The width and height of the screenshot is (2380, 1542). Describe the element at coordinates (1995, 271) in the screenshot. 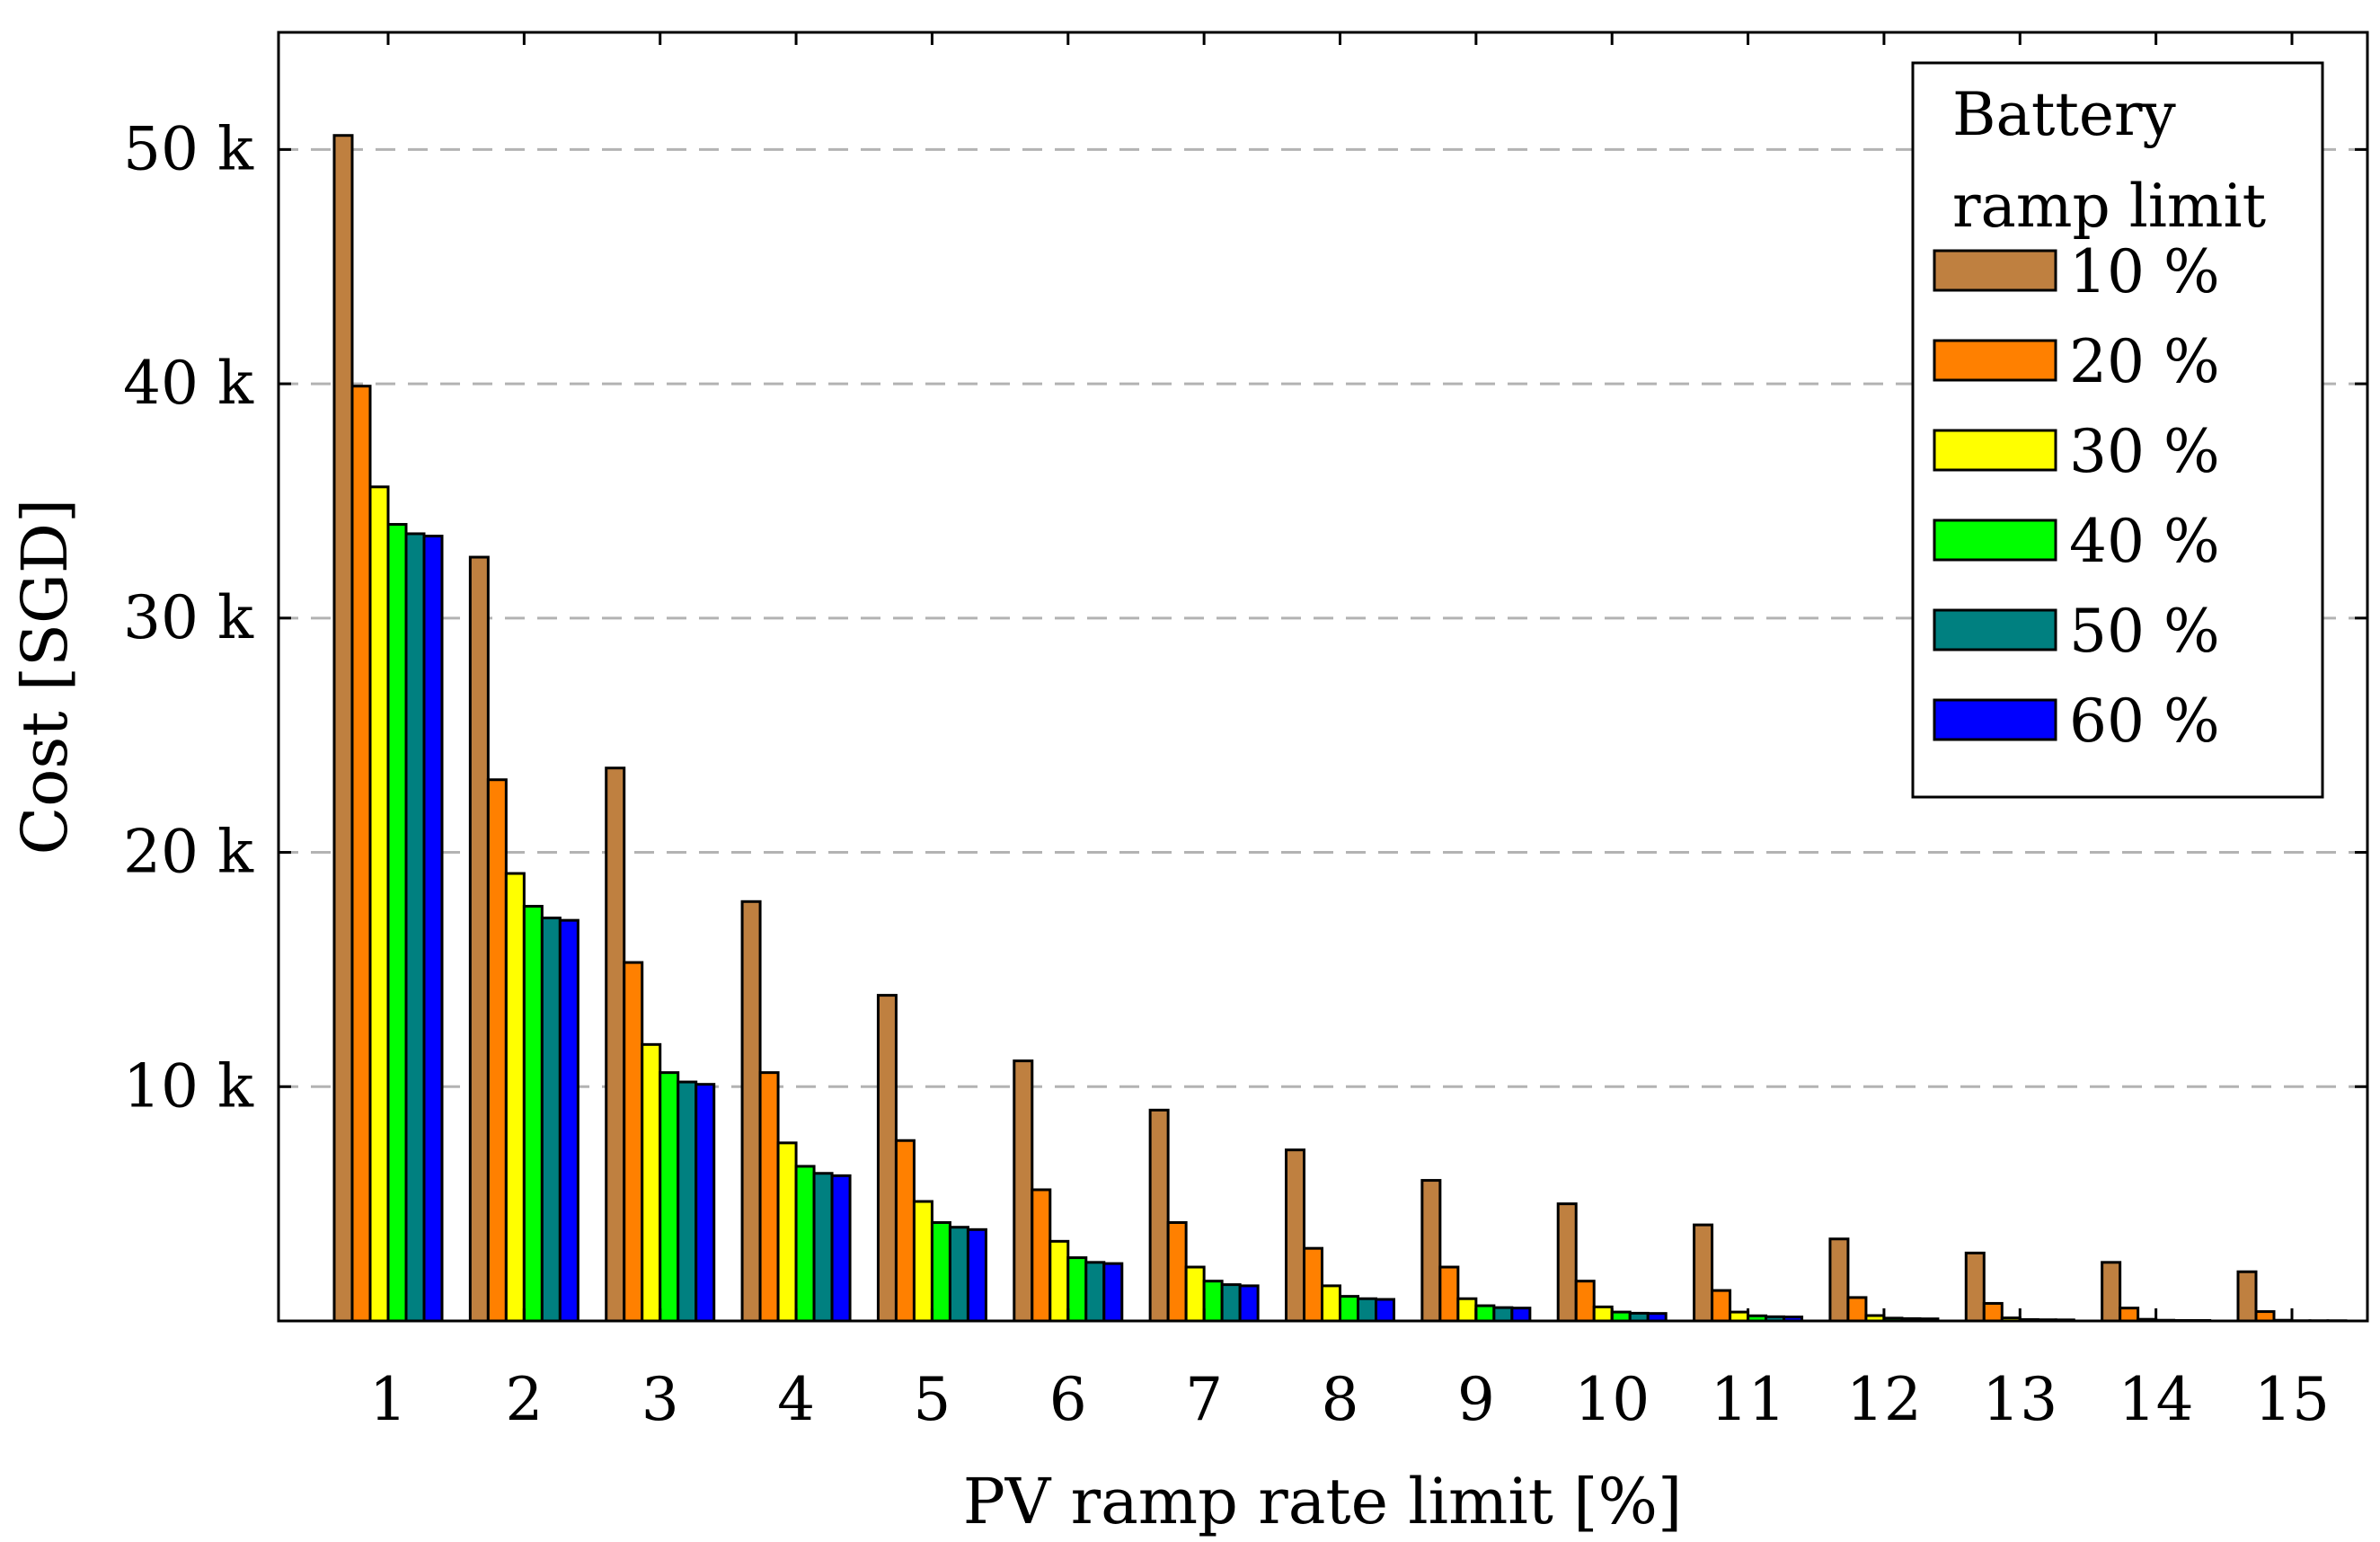

I see `legend-swatch-10pct` at that location.